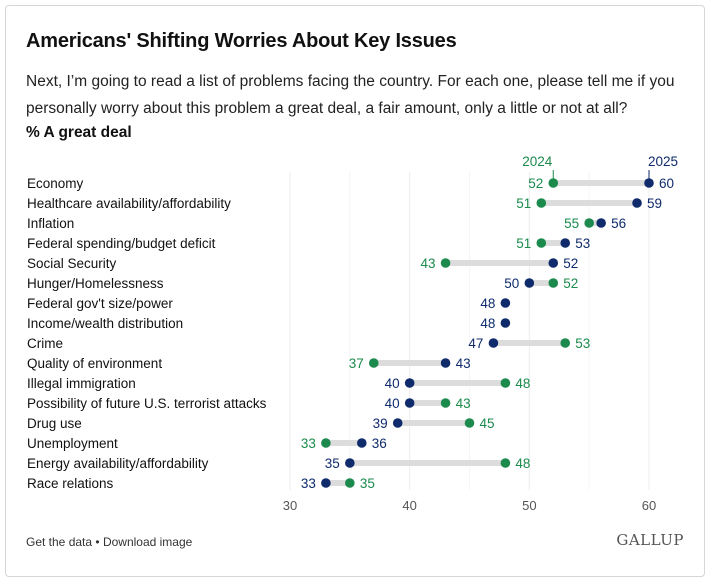 This screenshot has width=712, height=584. I want to click on category-label: Energy availability/affordability, so click(118, 463).